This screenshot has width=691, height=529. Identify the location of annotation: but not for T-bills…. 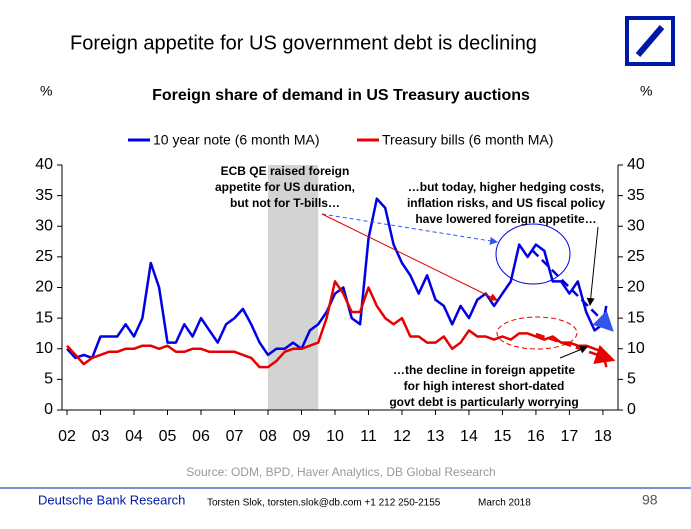
(285, 203).